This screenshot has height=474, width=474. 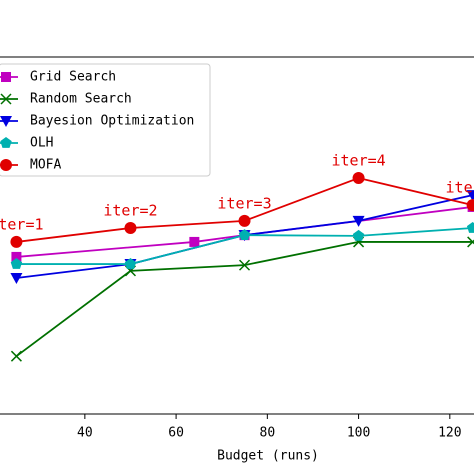 What do you see at coordinates (81, 99) in the screenshot?
I see `legend-label: Random Search` at bounding box center [81, 99].